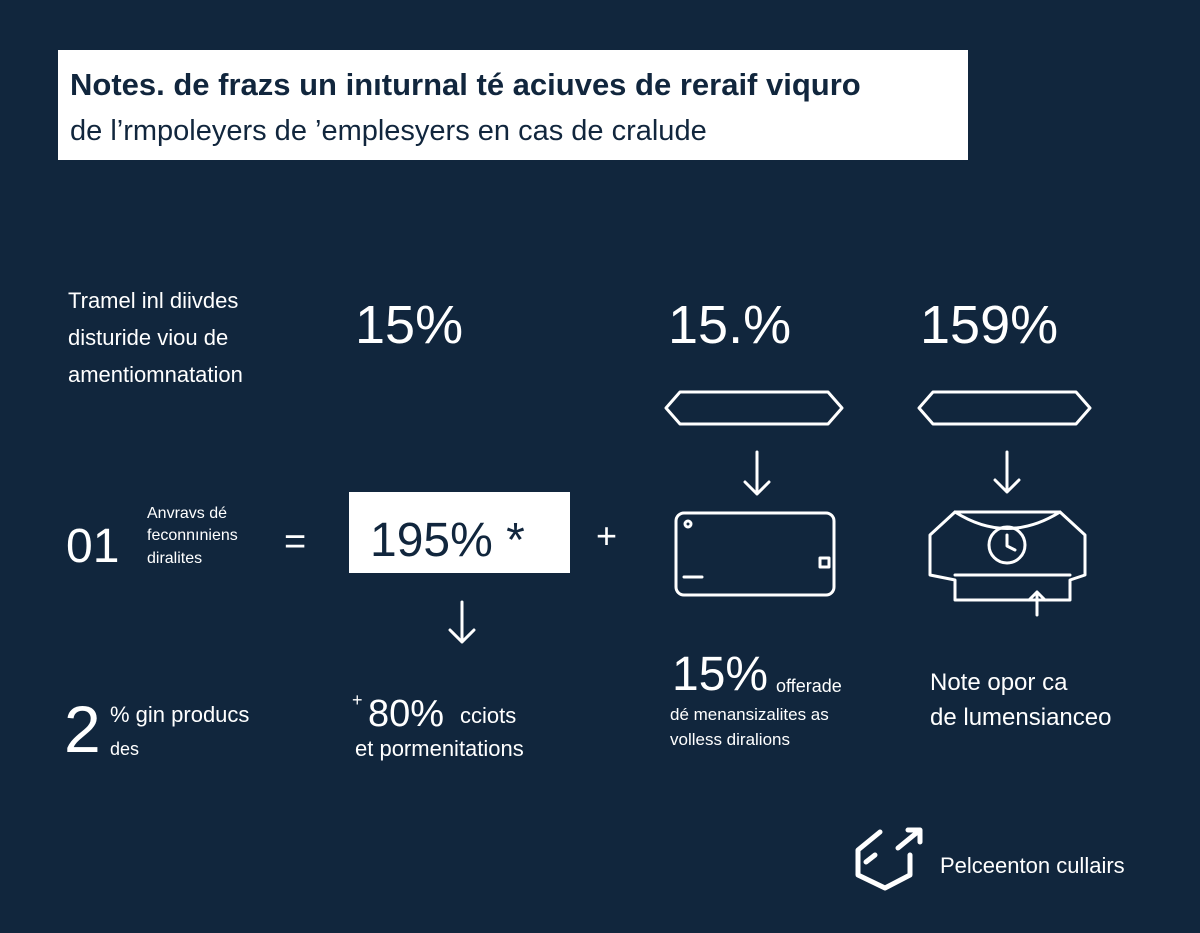  I want to click on row3-text: et pormenitations, so click(439, 748).